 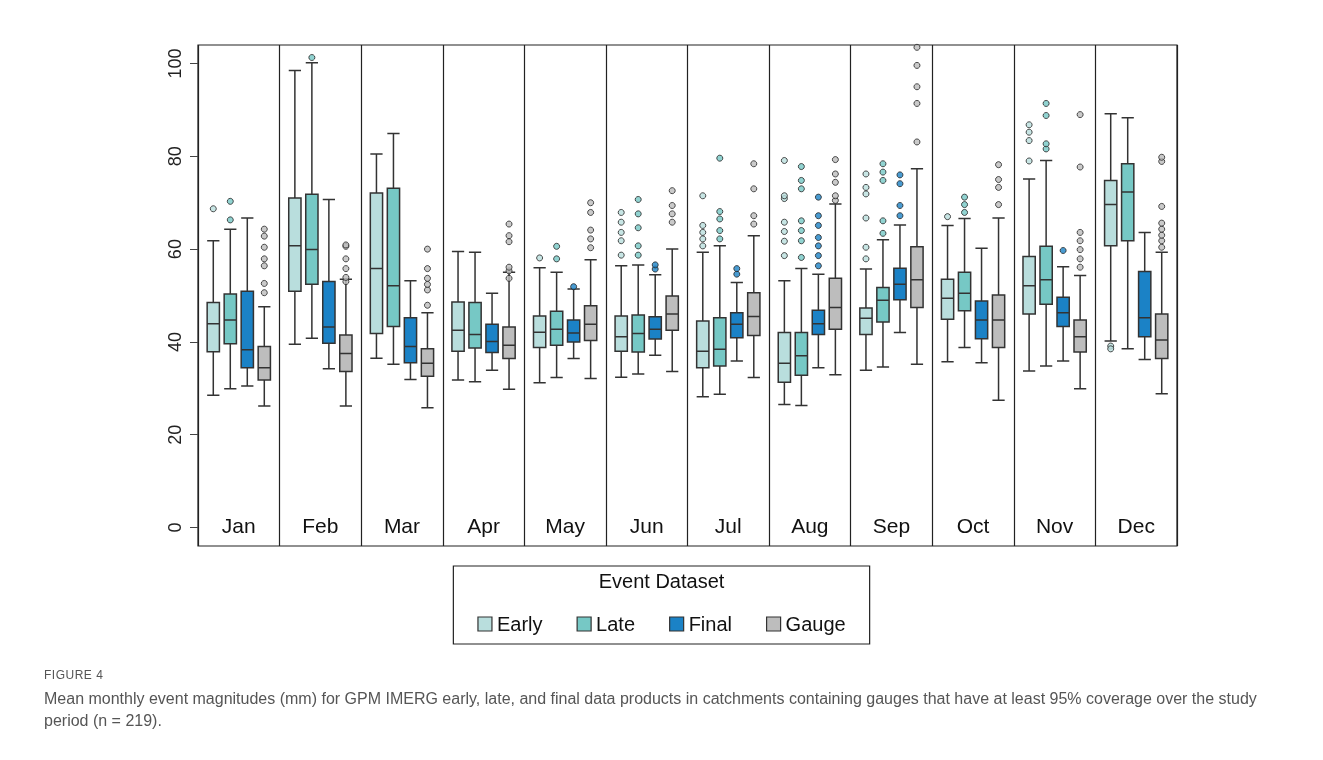 I want to click on x-tick-label: Sep, so click(x=891, y=525).